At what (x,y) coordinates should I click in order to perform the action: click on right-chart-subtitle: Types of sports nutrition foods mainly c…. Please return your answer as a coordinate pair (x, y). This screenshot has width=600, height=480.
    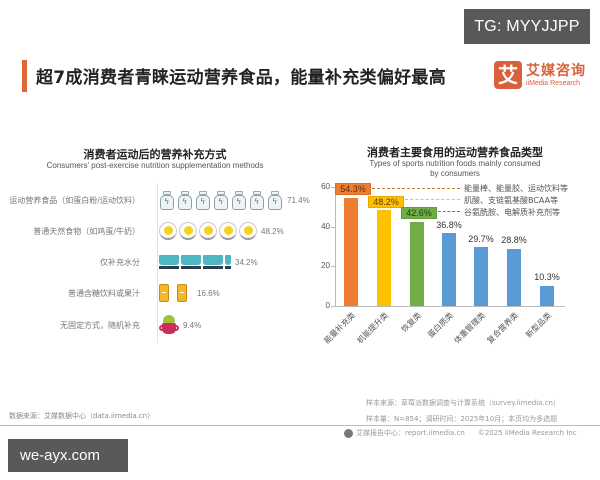
    Looking at the image, I should click on (455, 169).